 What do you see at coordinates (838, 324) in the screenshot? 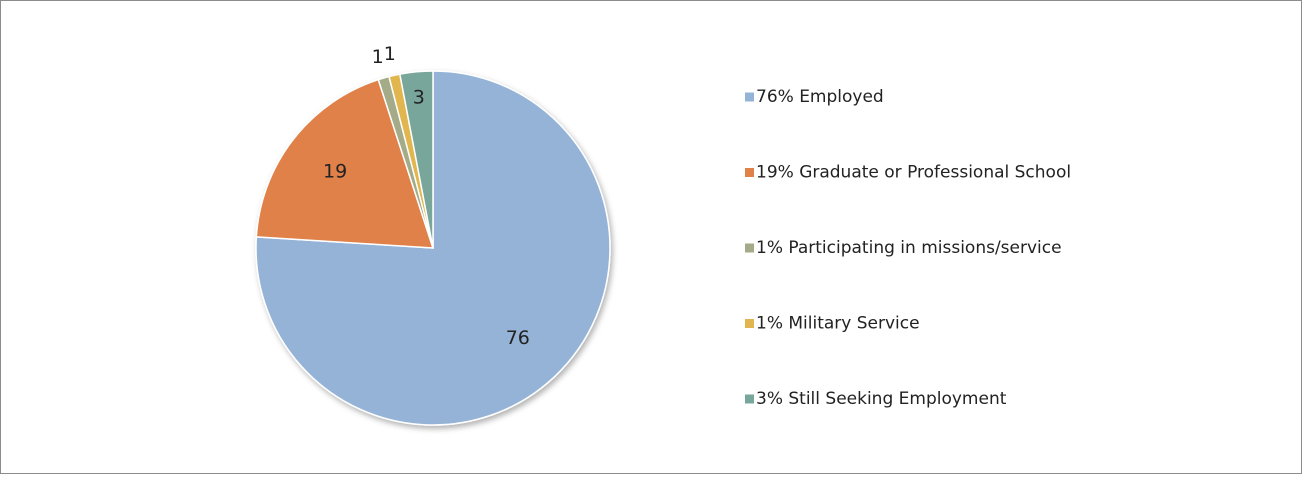
I see `legend-label: 1% Military Service` at bounding box center [838, 324].